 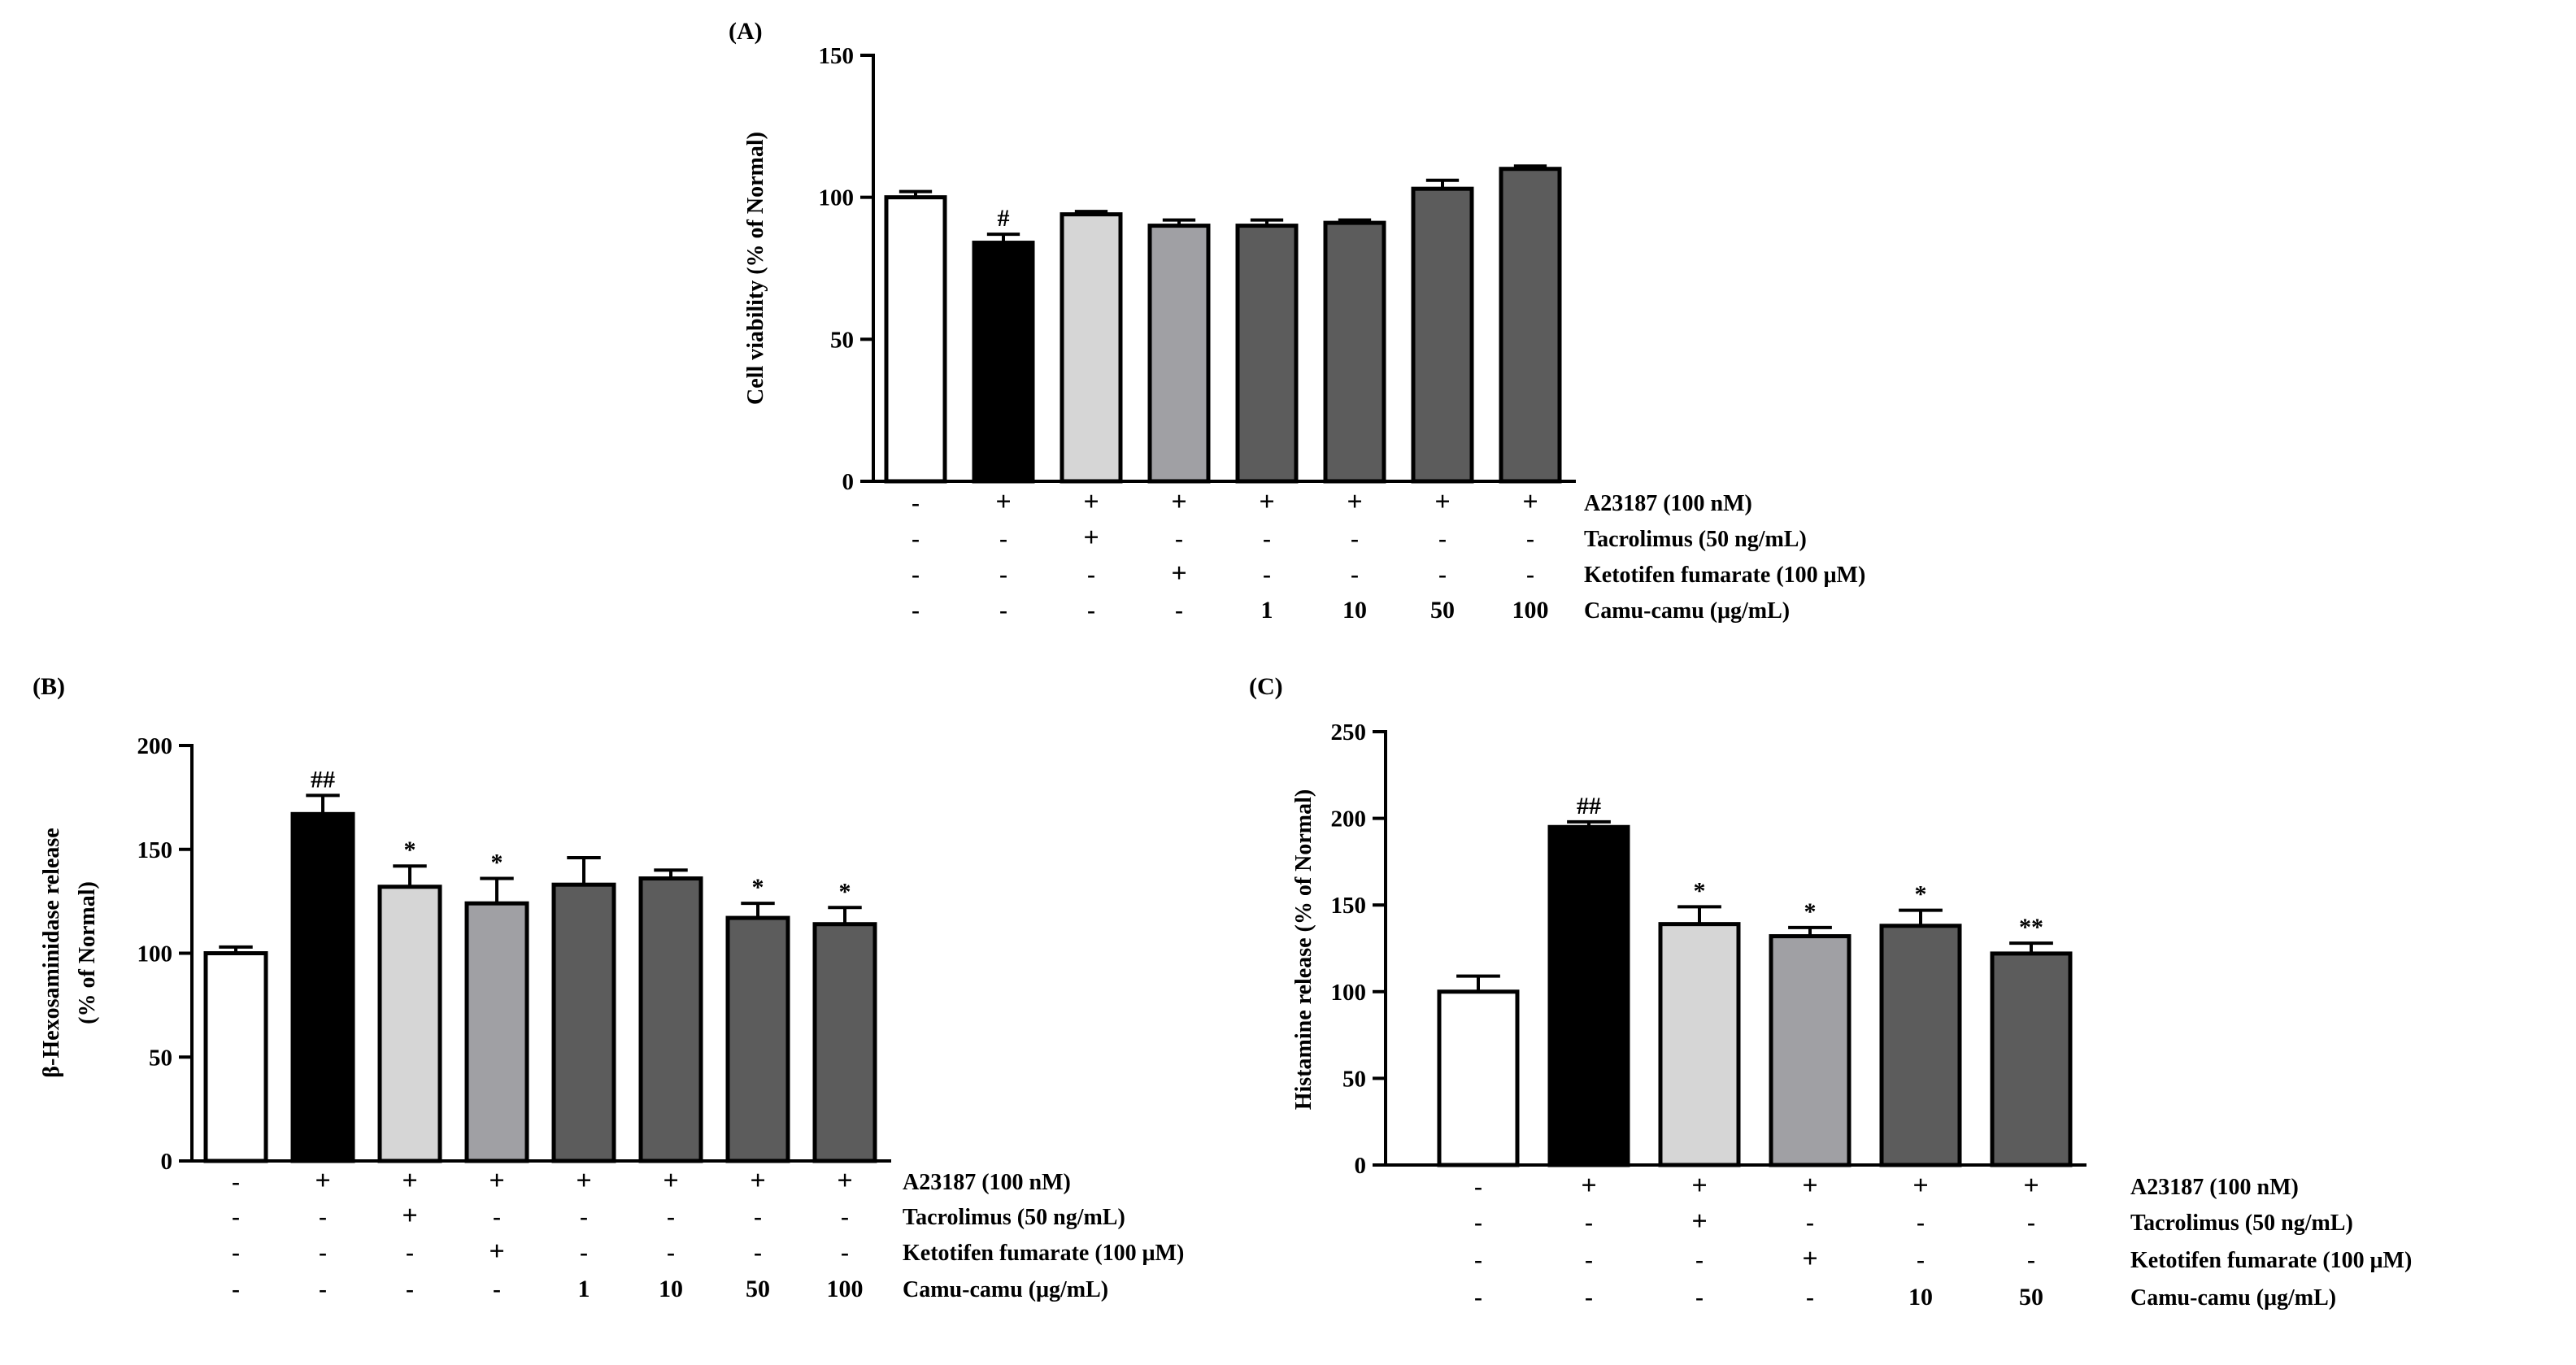 I want to click on treatment-row-label: Ketotifen fumarate (100 μM), so click(x=1725, y=575).